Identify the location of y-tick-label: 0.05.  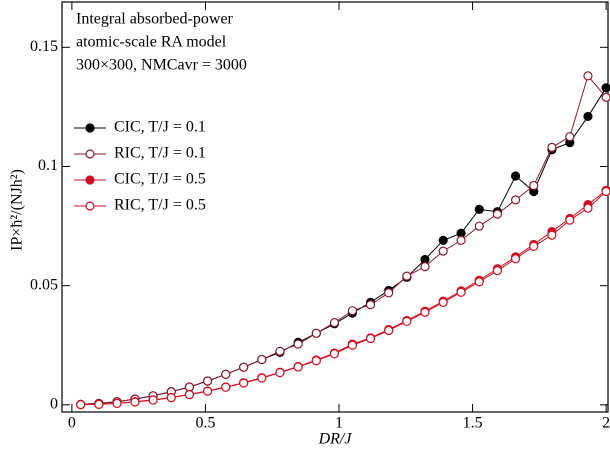
(44, 284).